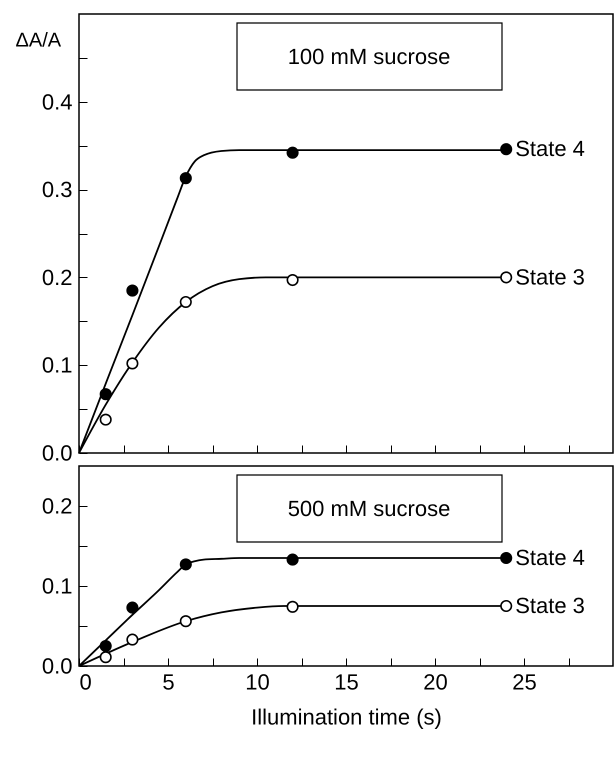  Describe the element at coordinates (168, 682) in the screenshot. I see `x-tick-label: 5` at that location.